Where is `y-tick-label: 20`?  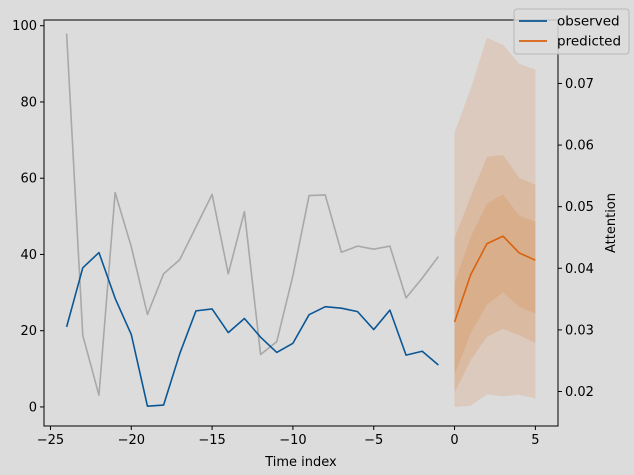
y-tick-label: 20 is located at coordinates (28, 331).